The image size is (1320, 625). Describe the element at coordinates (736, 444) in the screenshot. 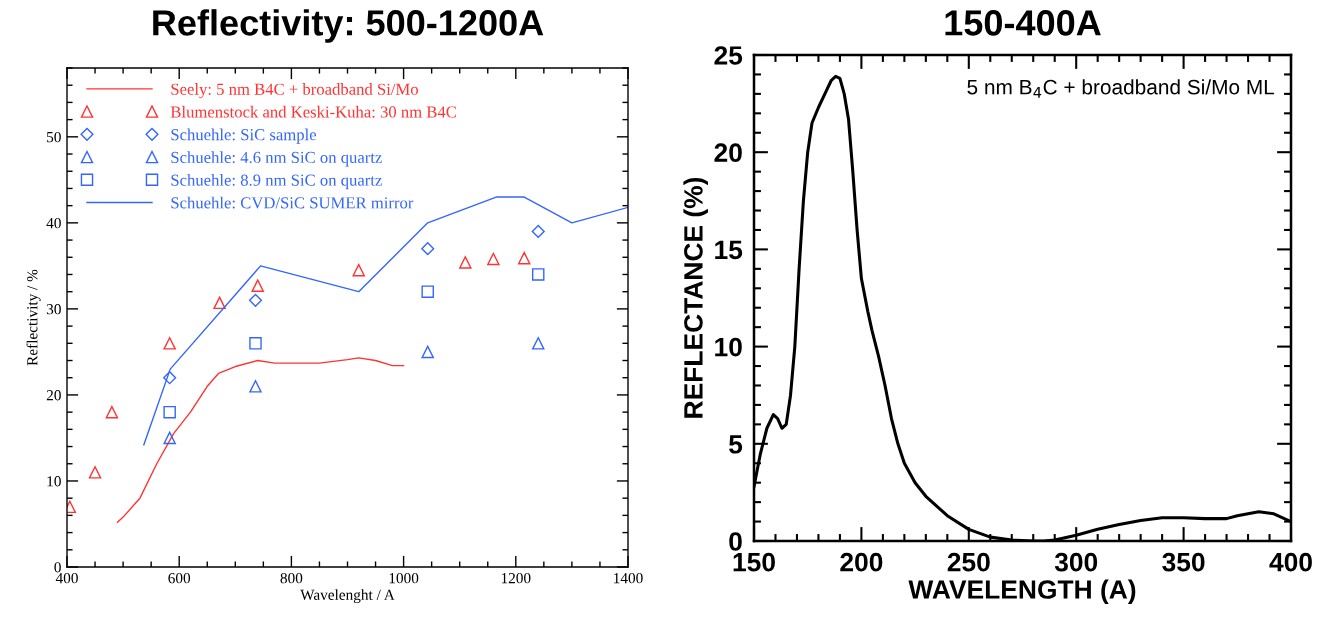

I see `y-tick-label: 5` at that location.